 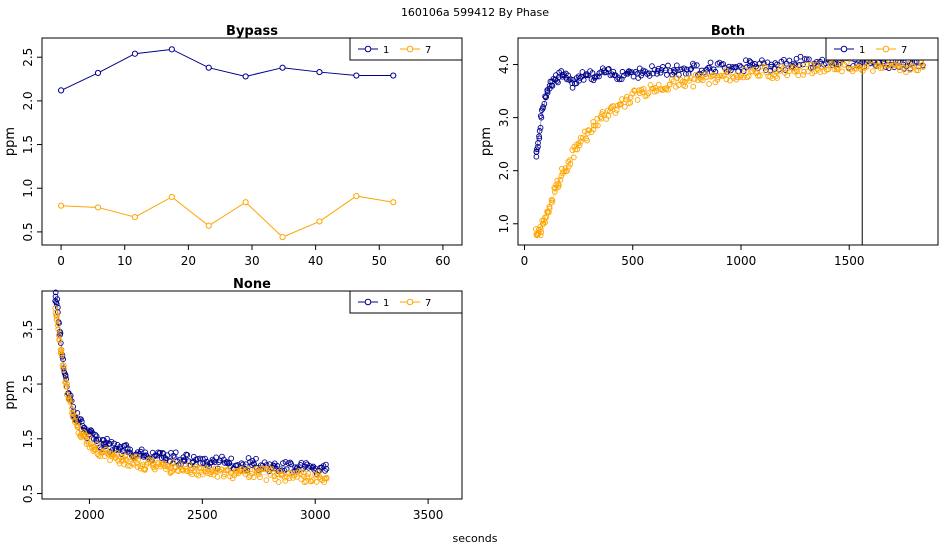 What do you see at coordinates (428, 515) in the screenshot?
I see `x-tick-label: 3500` at bounding box center [428, 515].